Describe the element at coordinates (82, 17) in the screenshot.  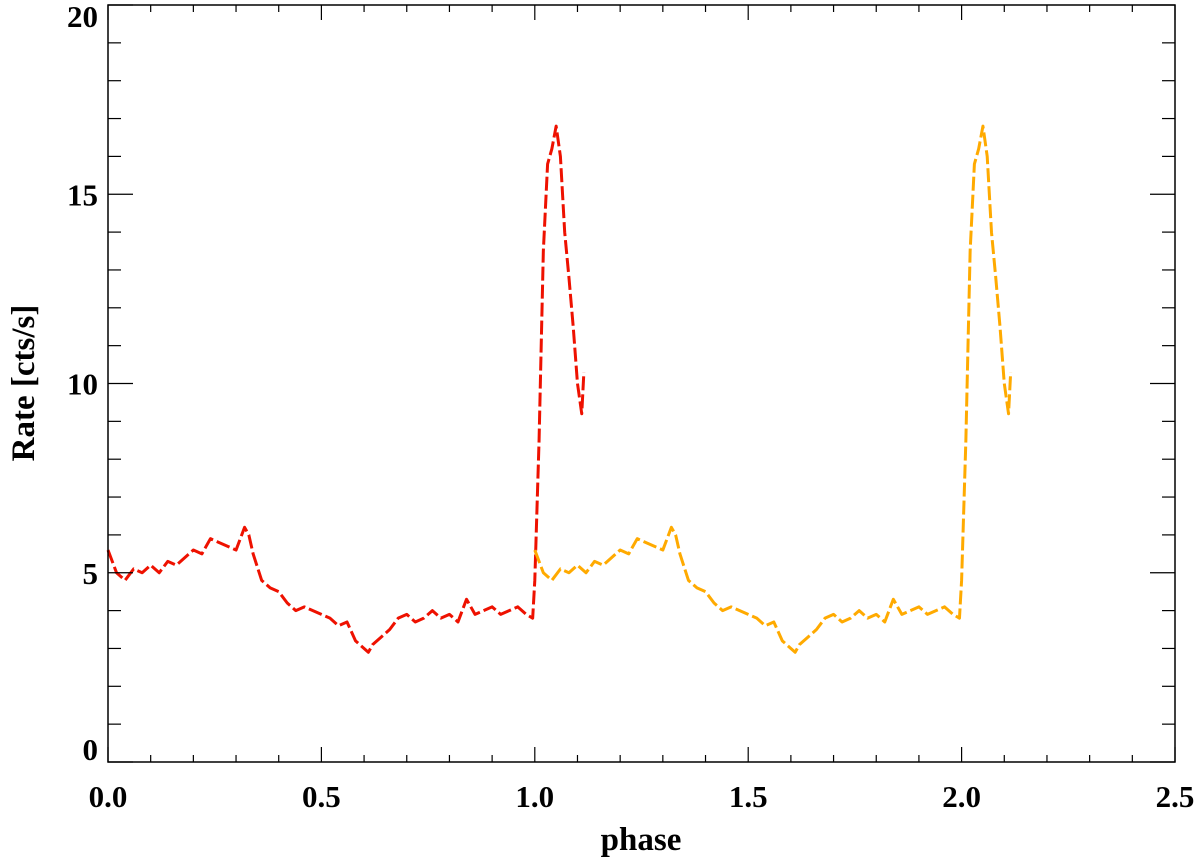
I see `y-tick-label: 20` at that location.